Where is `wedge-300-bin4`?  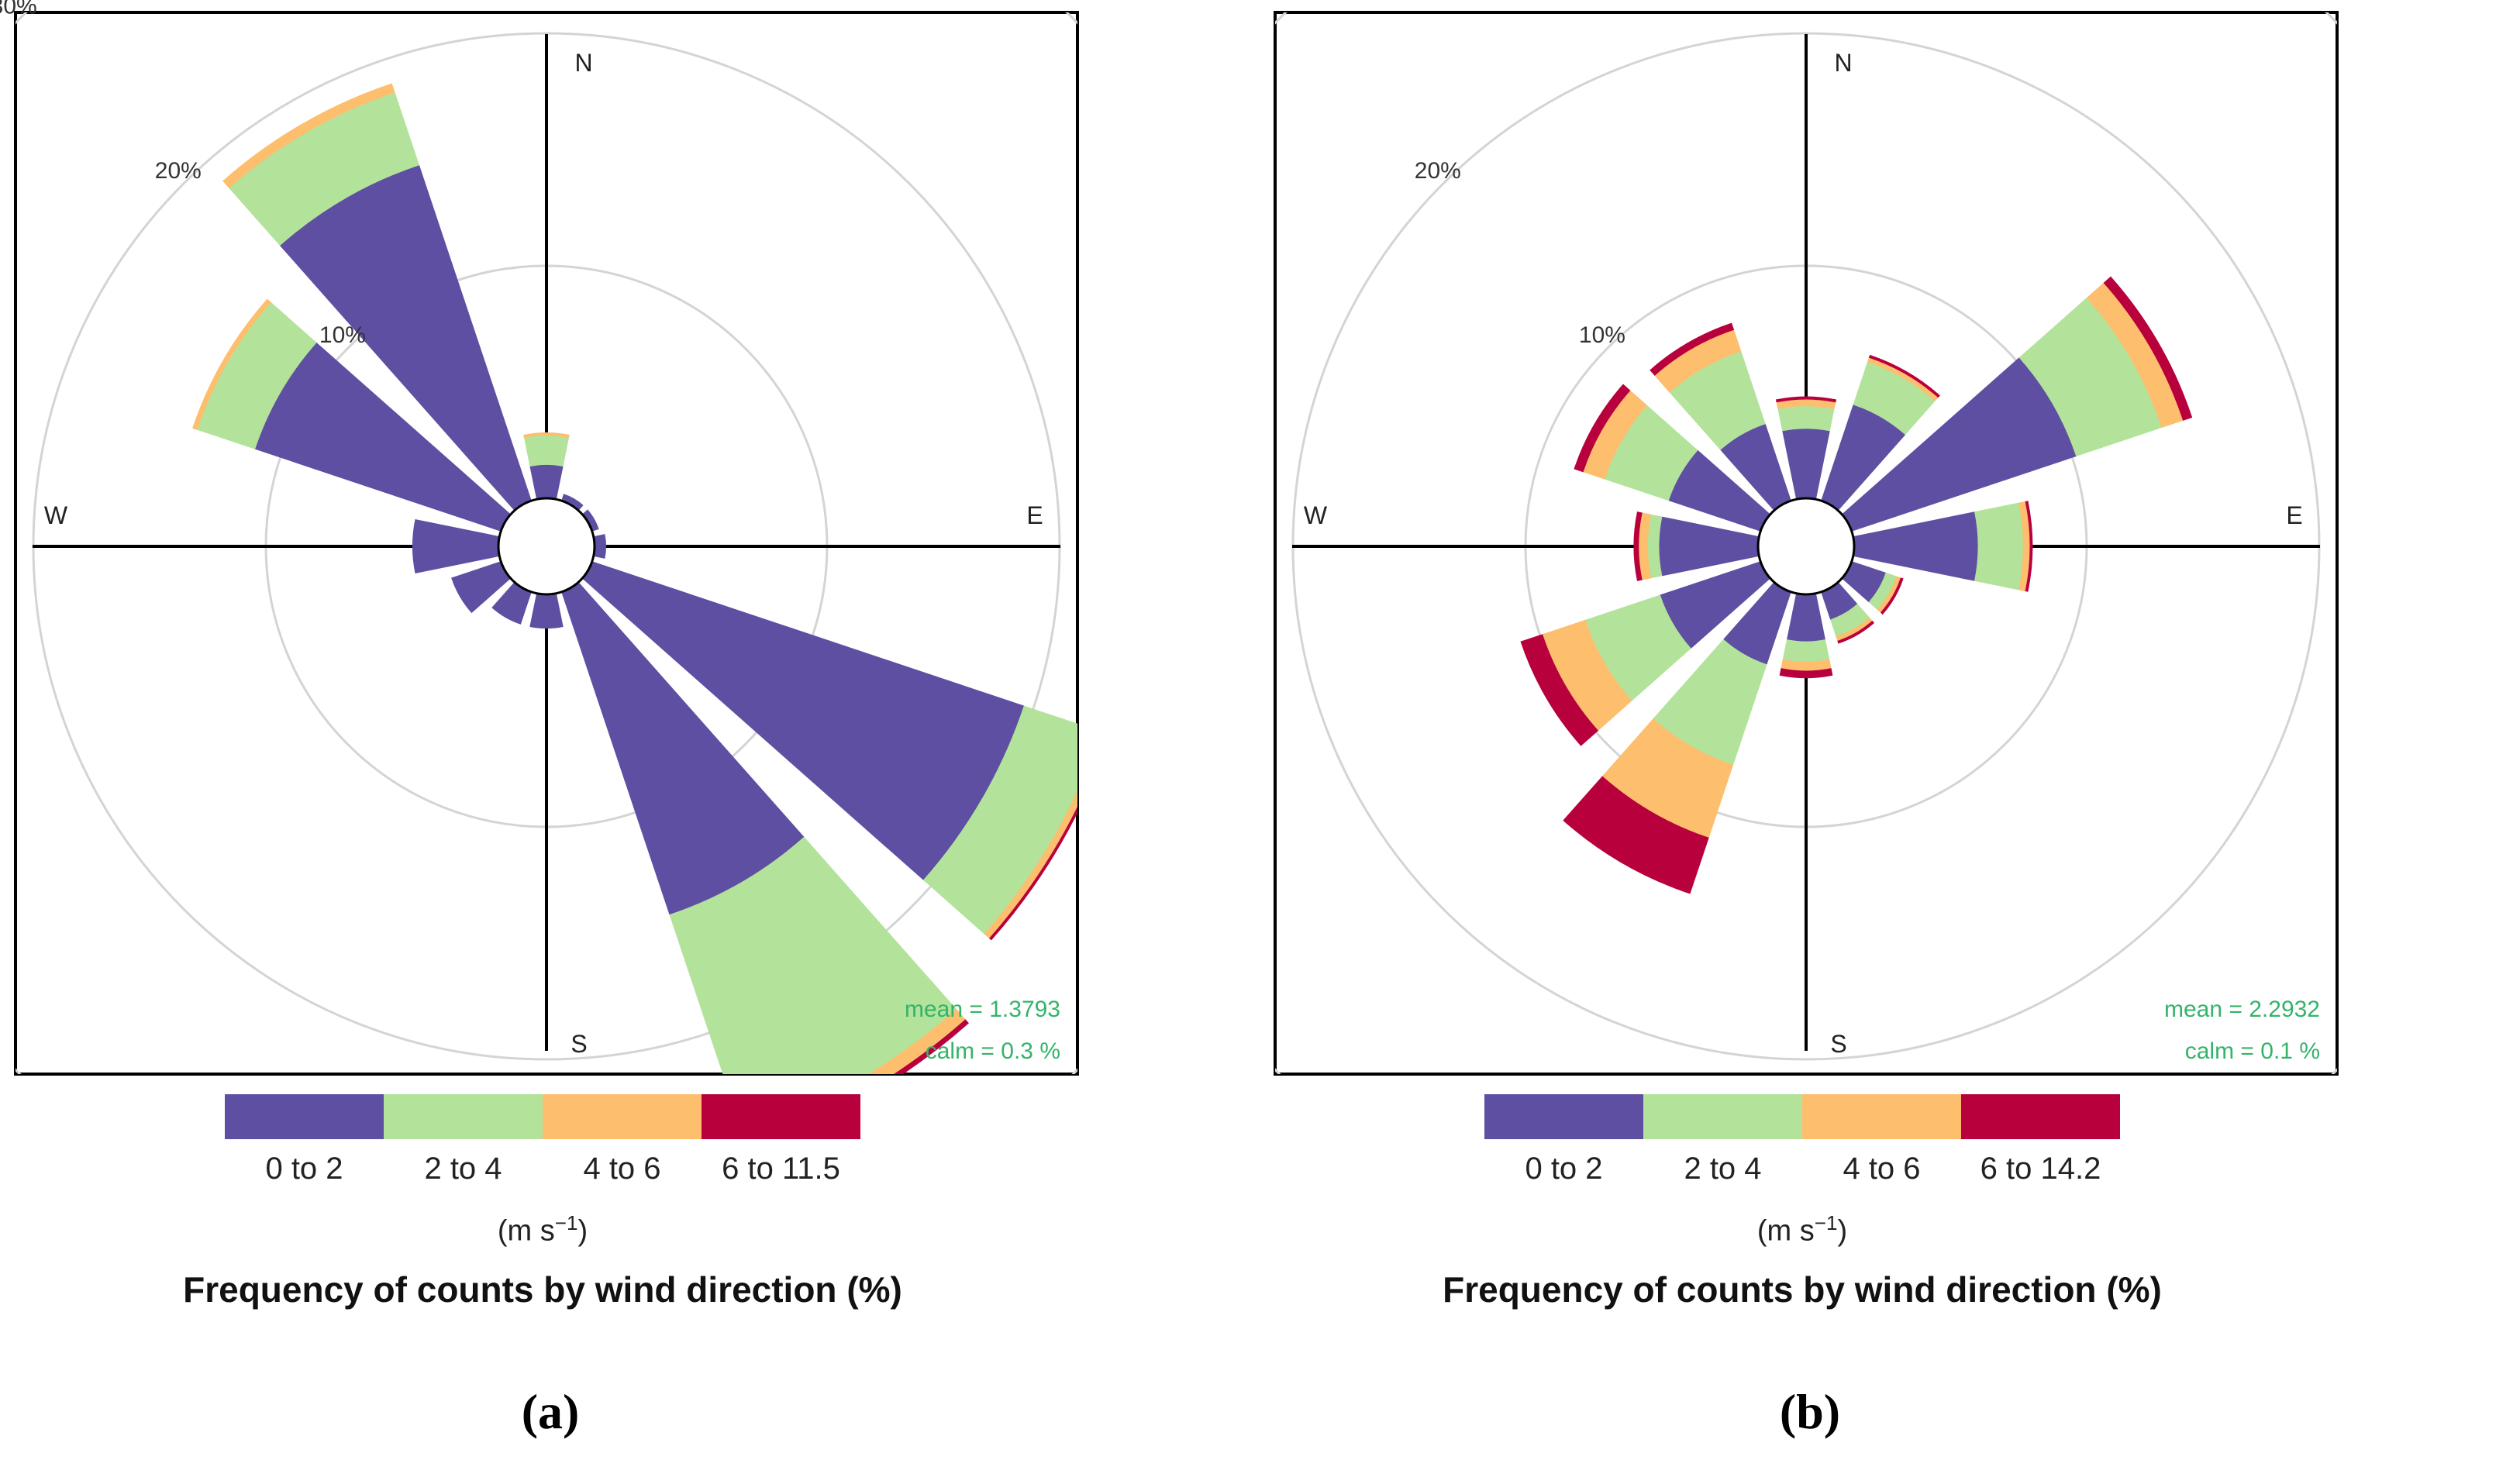
wedge-300-bin4 is located at coordinates (1603, 428).